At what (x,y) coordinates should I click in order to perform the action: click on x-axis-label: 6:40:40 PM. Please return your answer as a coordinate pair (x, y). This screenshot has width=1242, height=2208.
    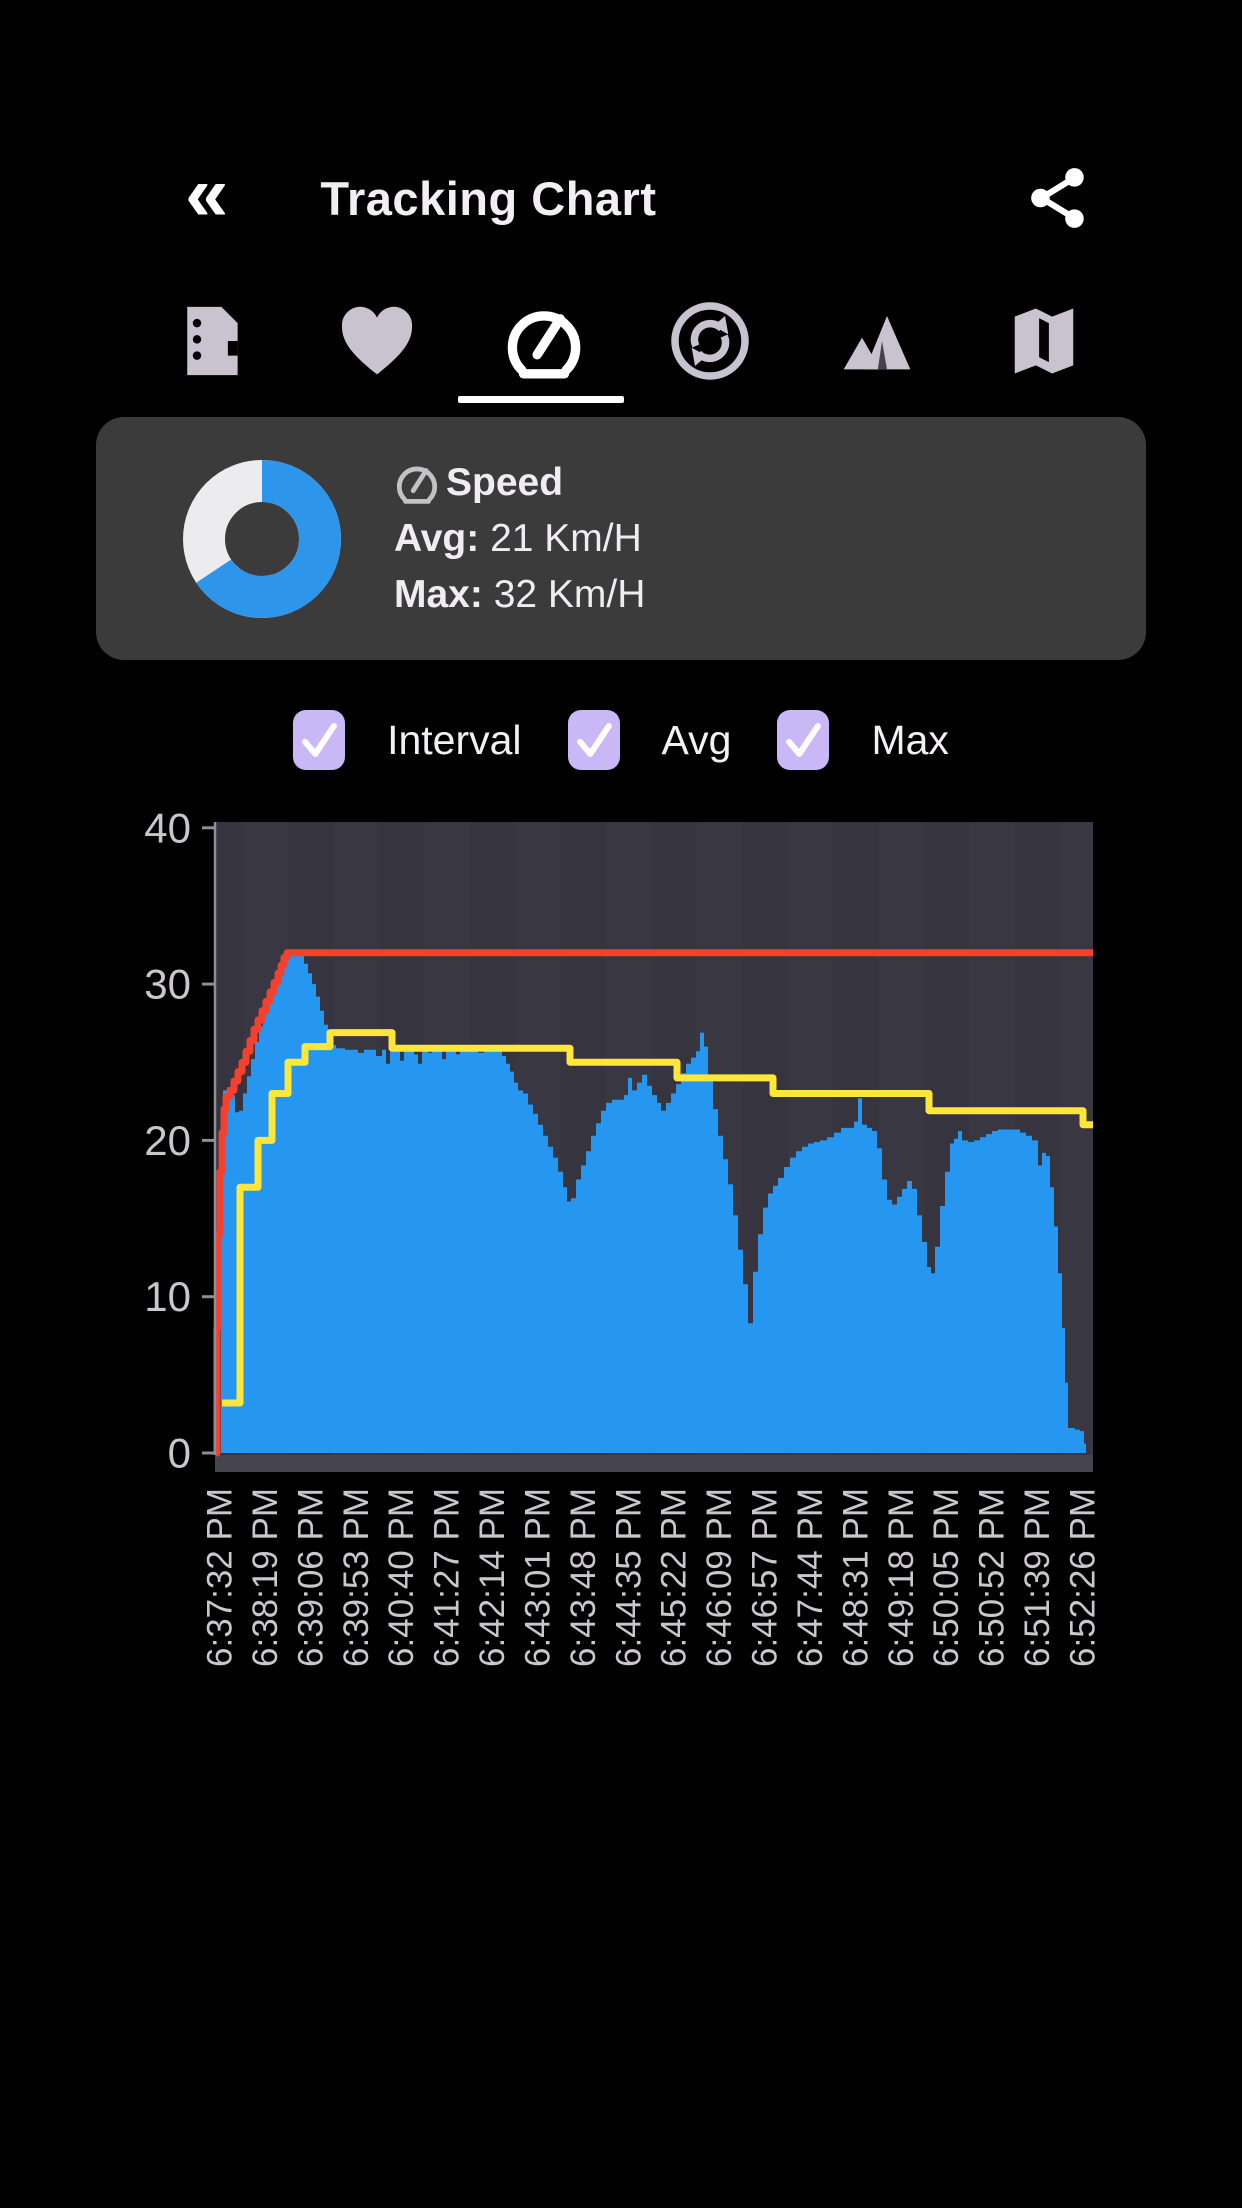
    Looking at the image, I should click on (401, 1577).